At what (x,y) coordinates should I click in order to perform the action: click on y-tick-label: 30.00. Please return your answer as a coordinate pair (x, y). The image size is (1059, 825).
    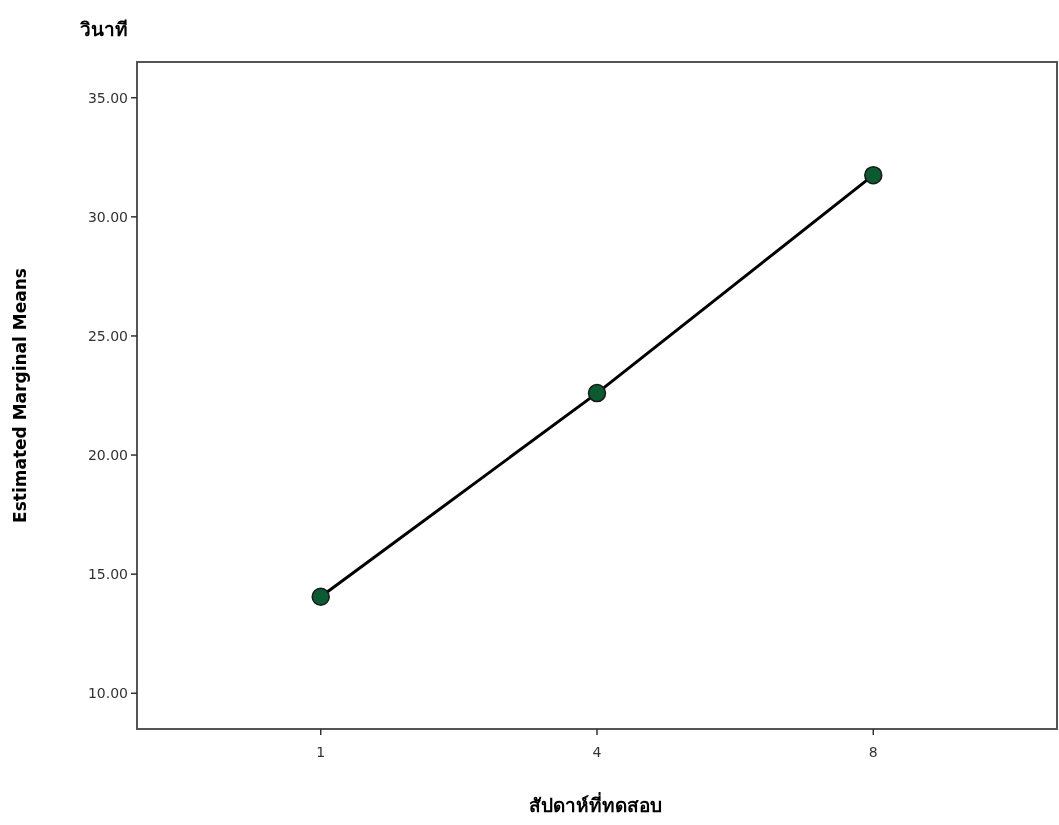
    Looking at the image, I should click on (107, 216).